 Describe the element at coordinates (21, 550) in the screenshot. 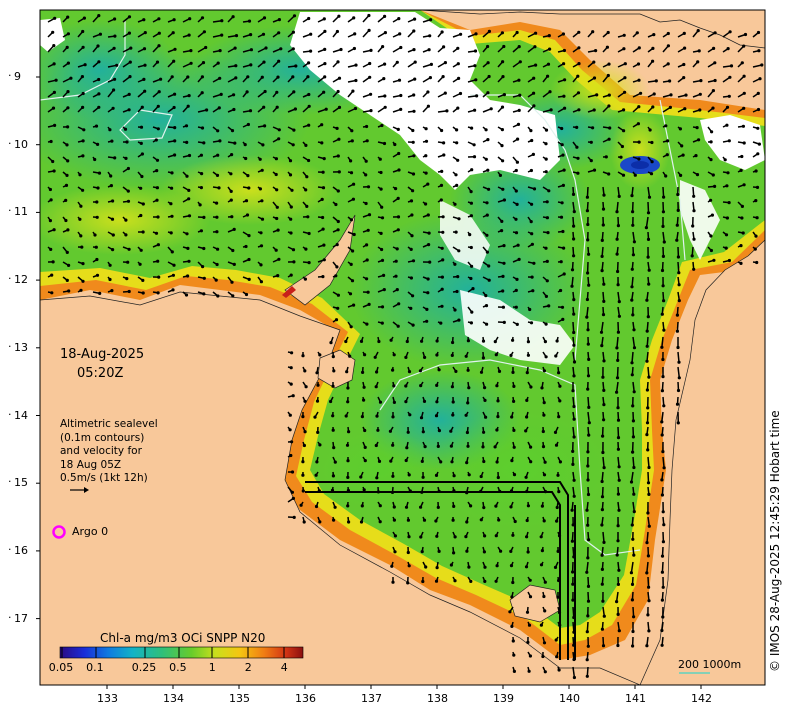

I see `latitude-tick-label: 16` at that location.